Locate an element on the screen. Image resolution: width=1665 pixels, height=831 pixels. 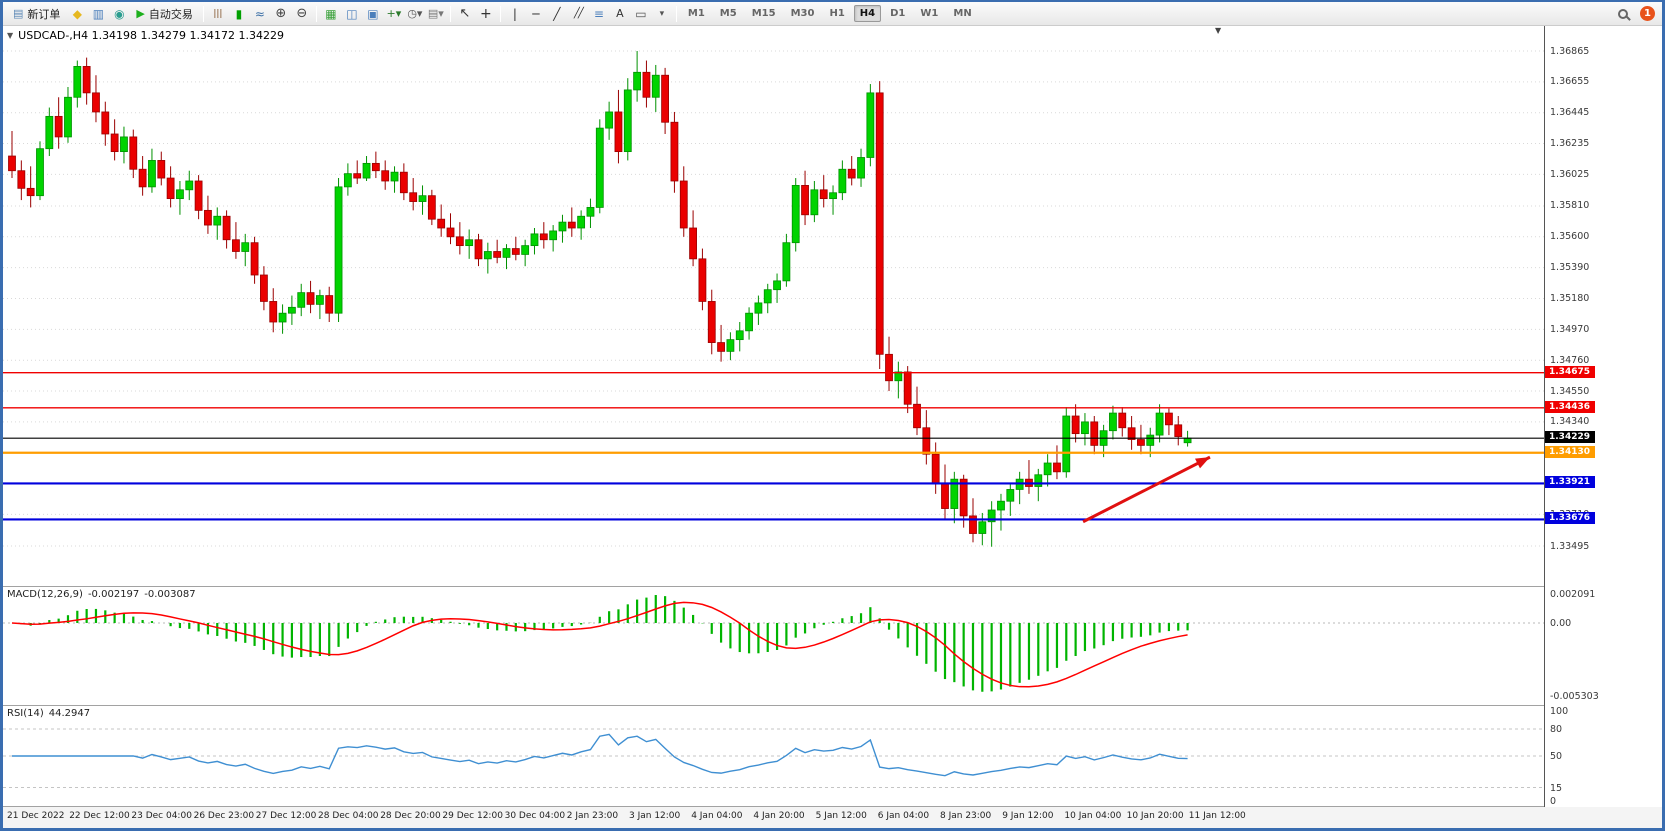
bar-chart-mode-icon: ||| is located at coordinates (218, 13).